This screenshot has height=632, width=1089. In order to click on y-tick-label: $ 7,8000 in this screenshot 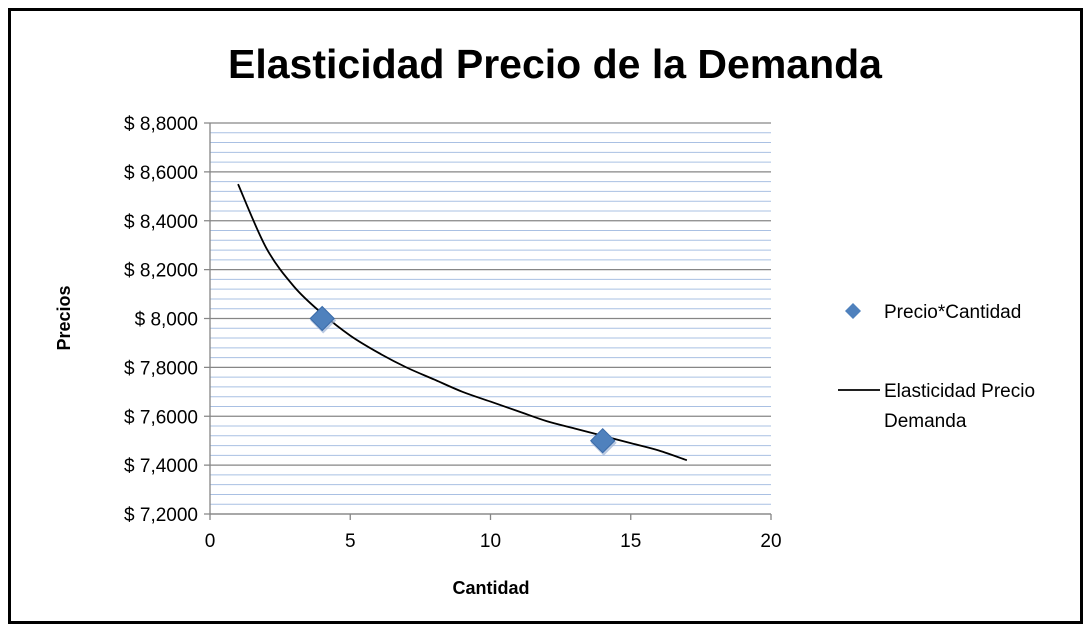, I will do `click(161, 368)`.